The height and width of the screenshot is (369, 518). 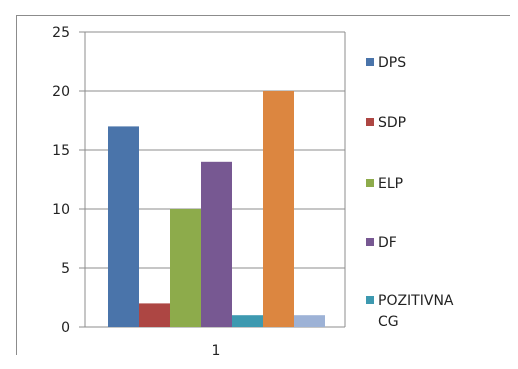 I want to click on y-tick-label: 20, so click(x=61, y=92).